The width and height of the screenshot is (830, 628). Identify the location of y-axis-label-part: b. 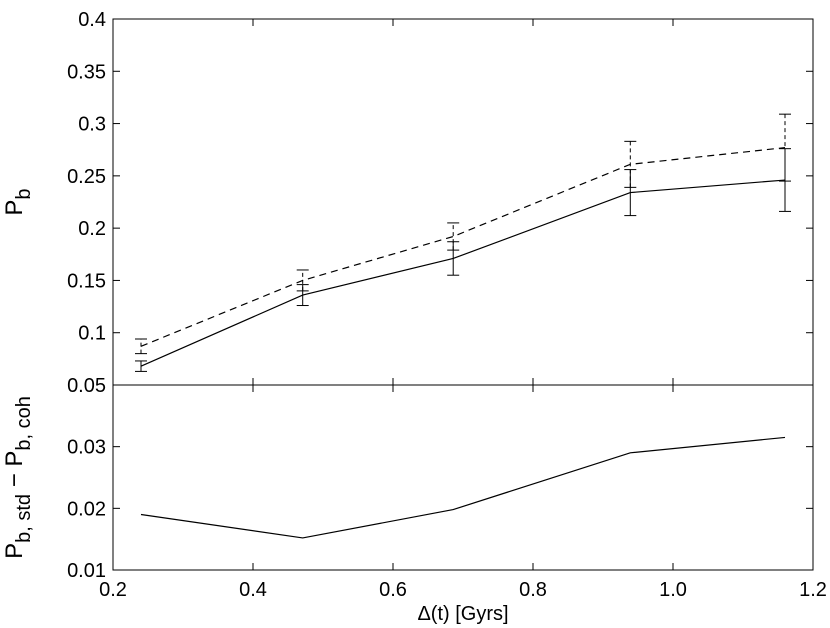
(24, 193).